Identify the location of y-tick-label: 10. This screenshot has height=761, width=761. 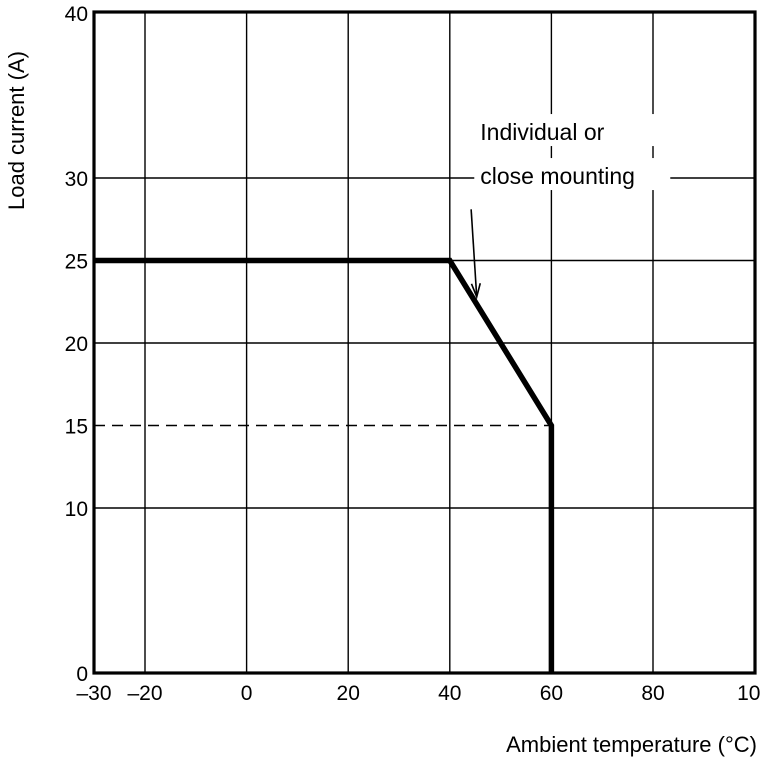
(76, 509).